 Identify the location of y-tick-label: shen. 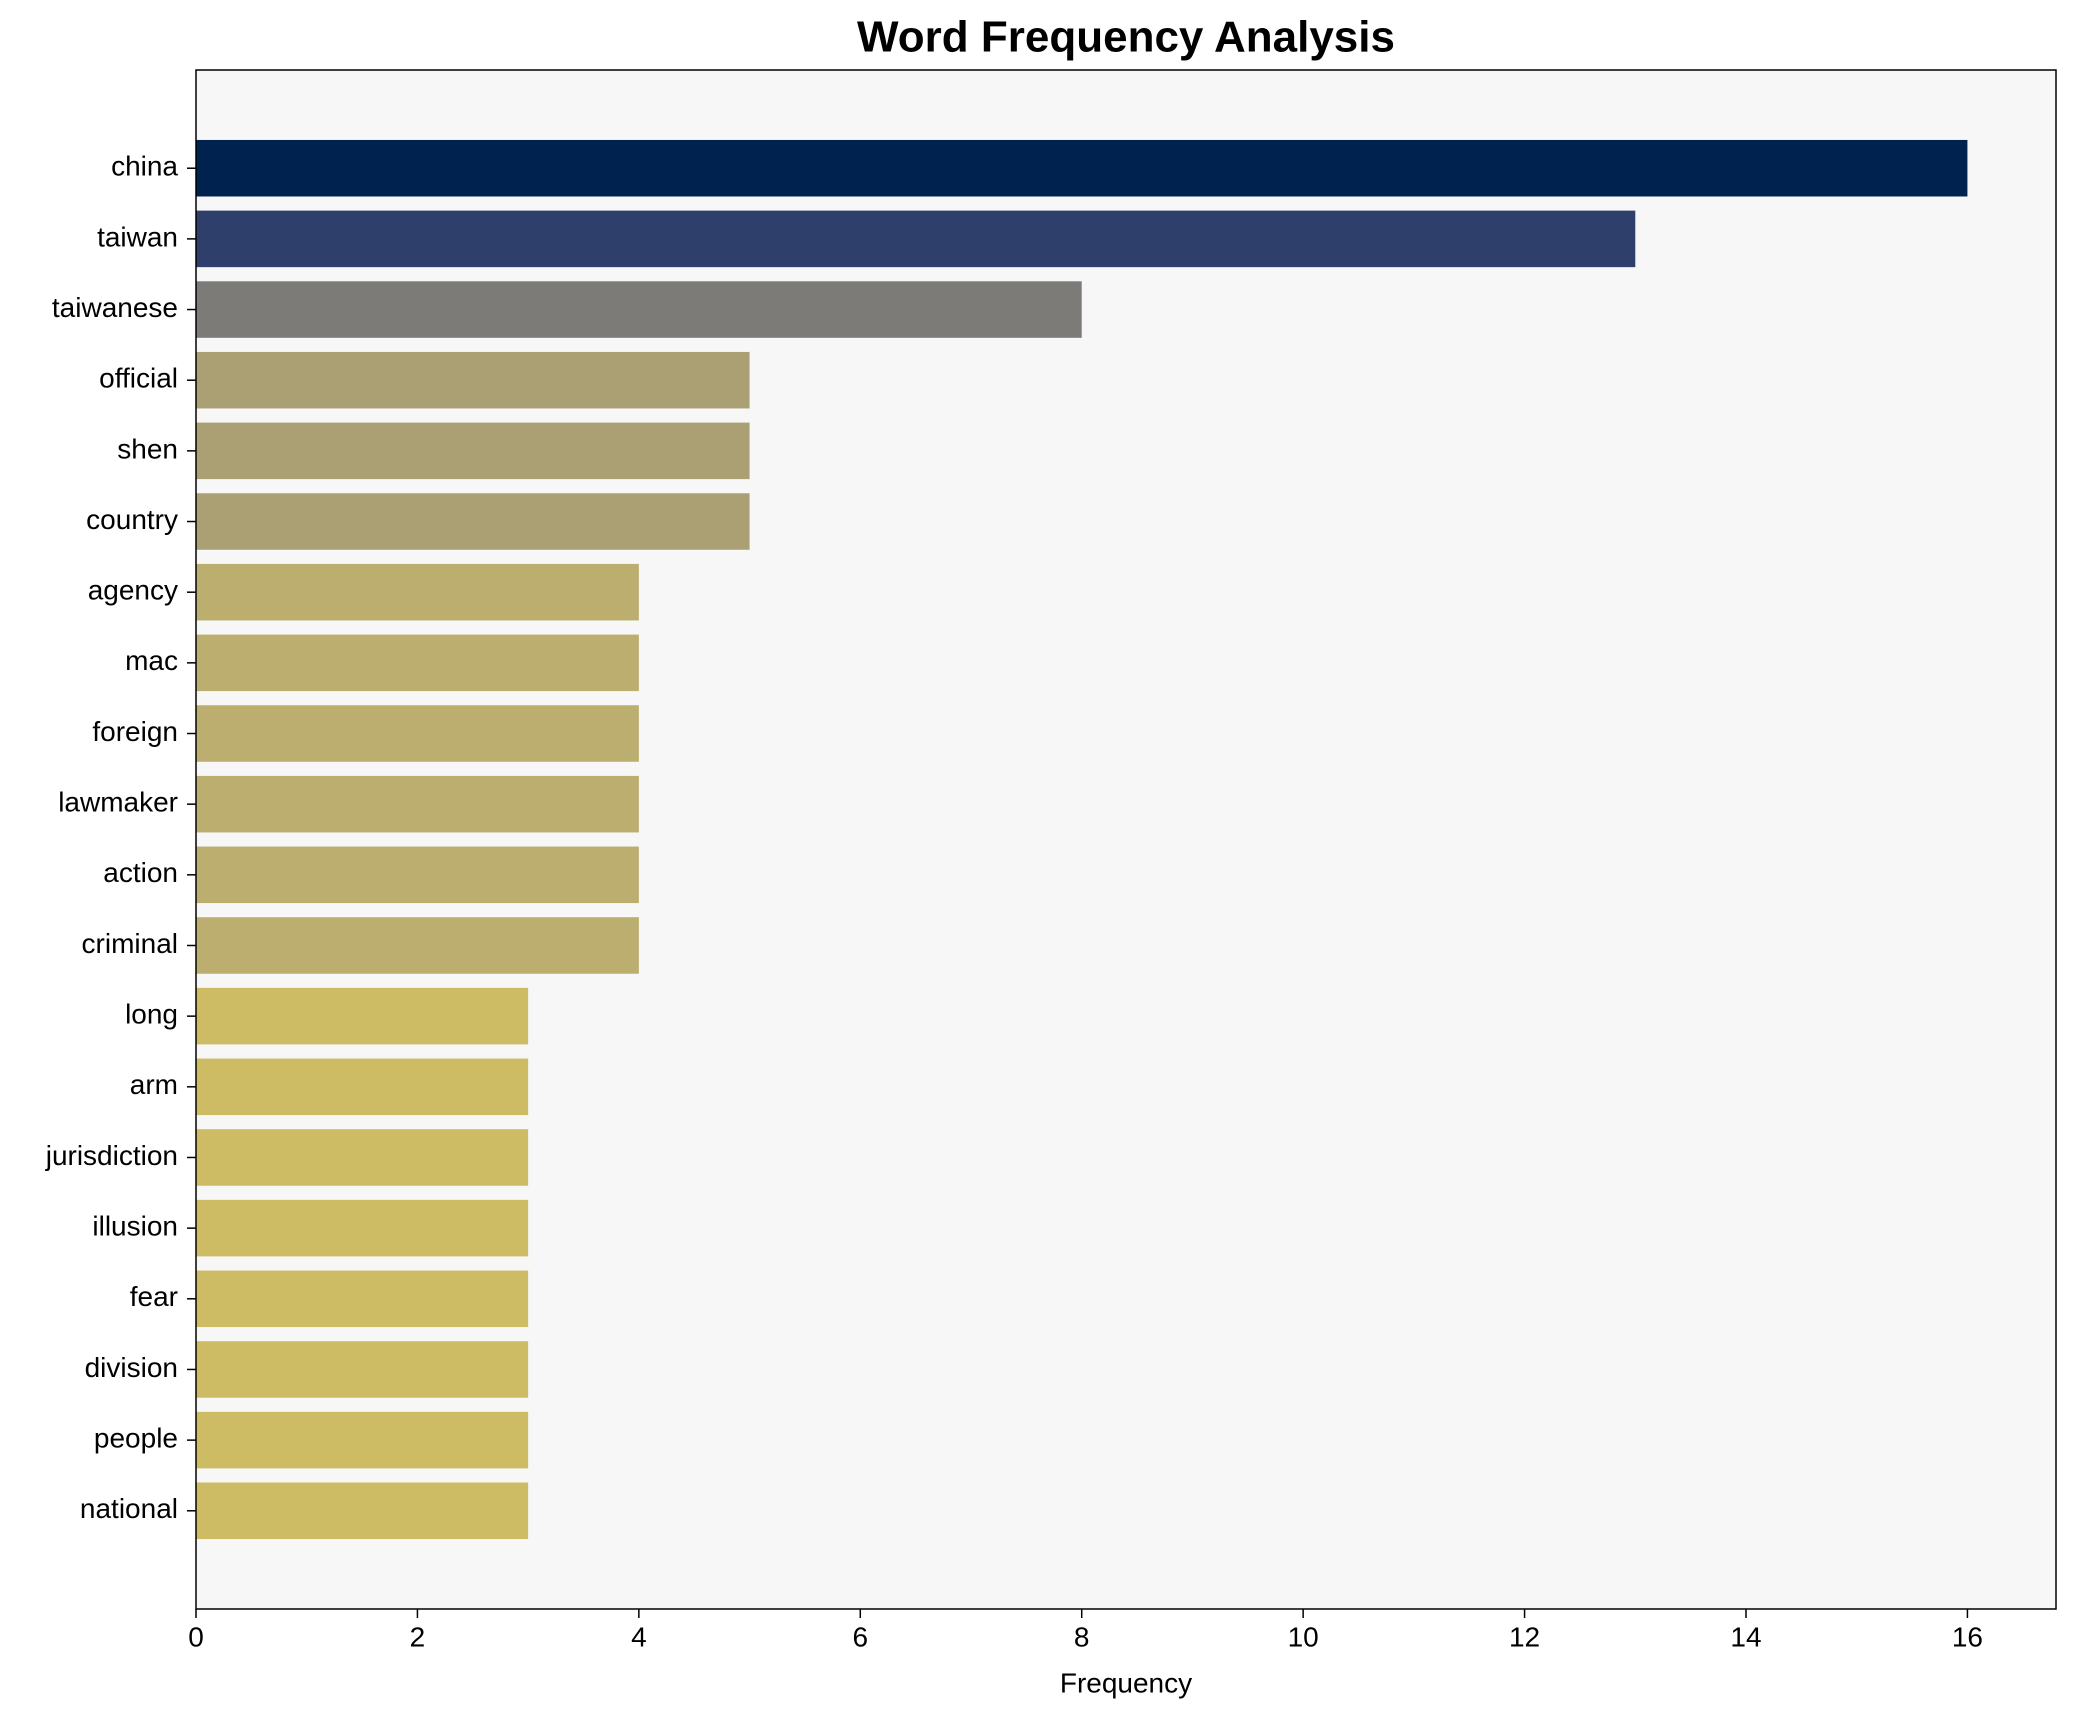
(147, 448).